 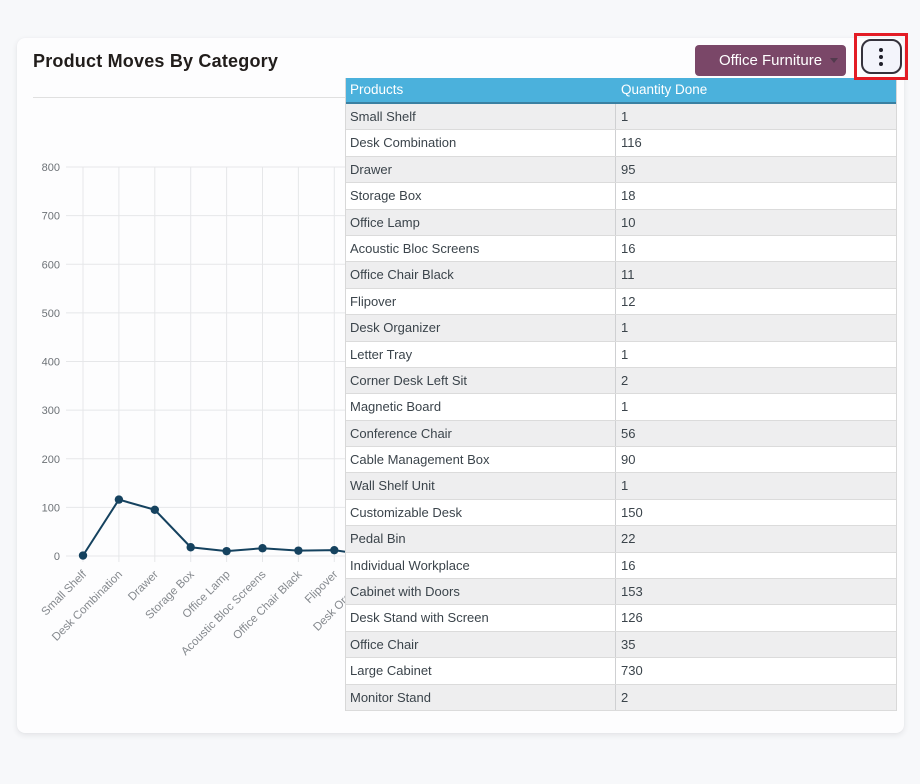 What do you see at coordinates (628, 433) in the screenshot?
I see `quantity-done-cell: 56` at bounding box center [628, 433].